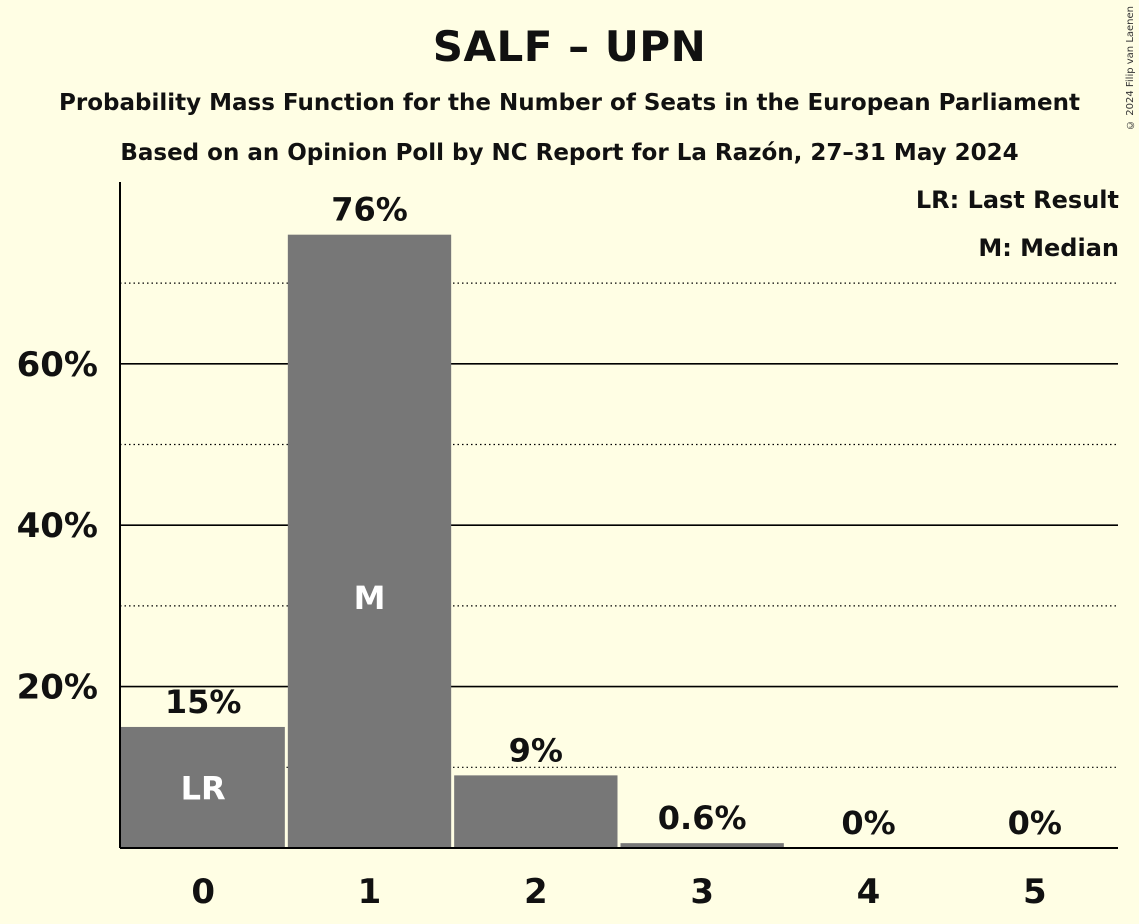  I want to click on value-label: 0.6%, so click(702, 818).